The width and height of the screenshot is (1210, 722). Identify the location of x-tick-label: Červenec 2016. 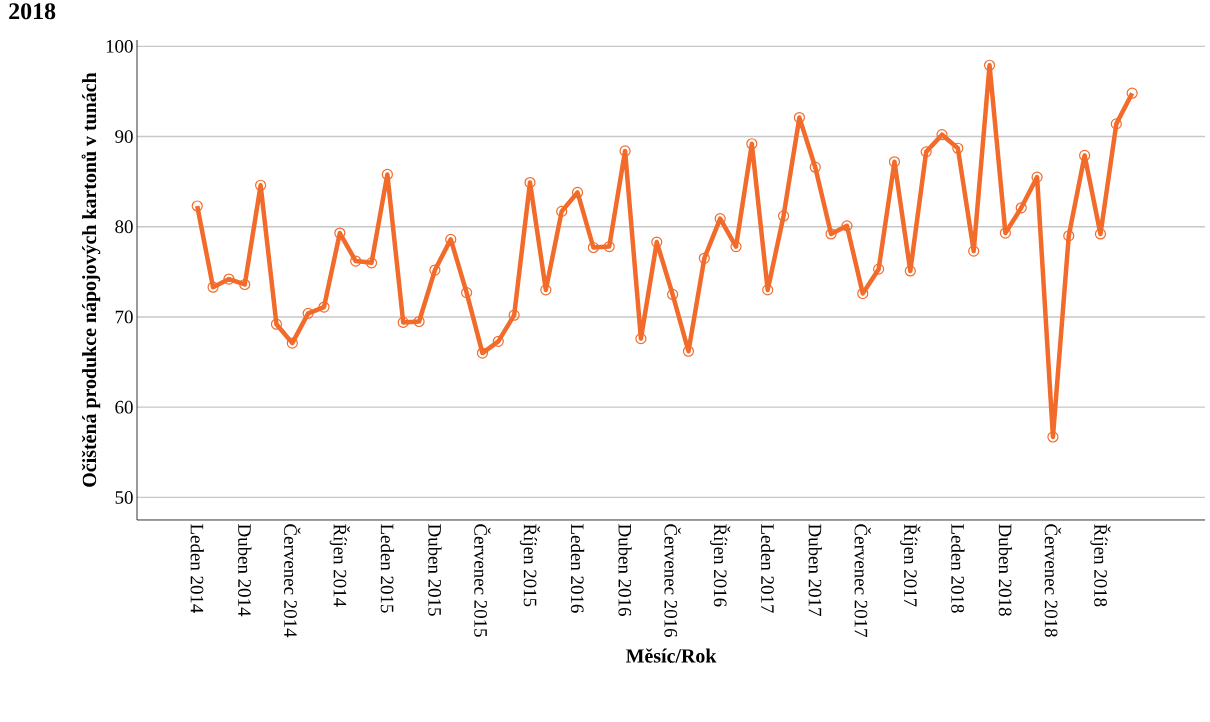
(672, 580).